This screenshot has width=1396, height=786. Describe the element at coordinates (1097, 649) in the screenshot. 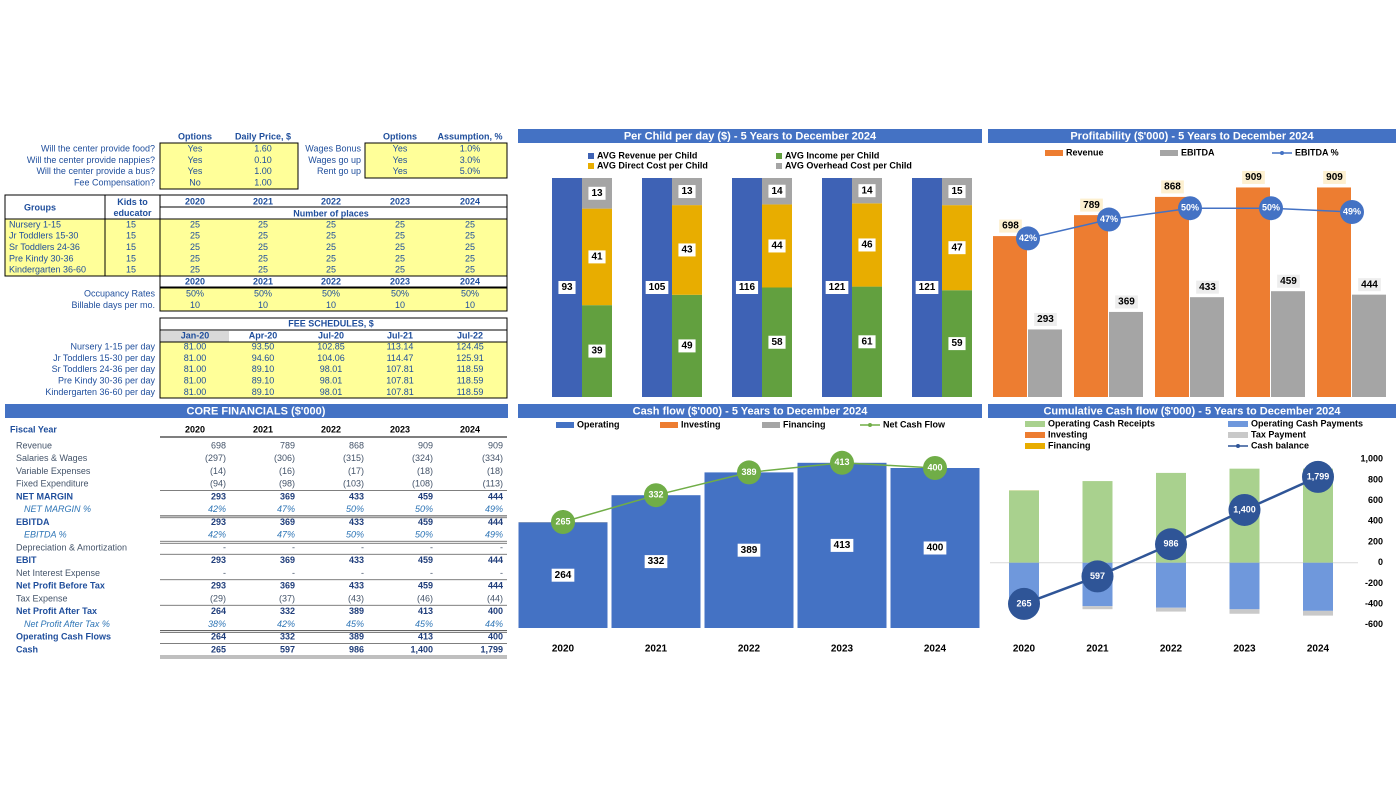

I see `x-tick-label: 2021` at that location.